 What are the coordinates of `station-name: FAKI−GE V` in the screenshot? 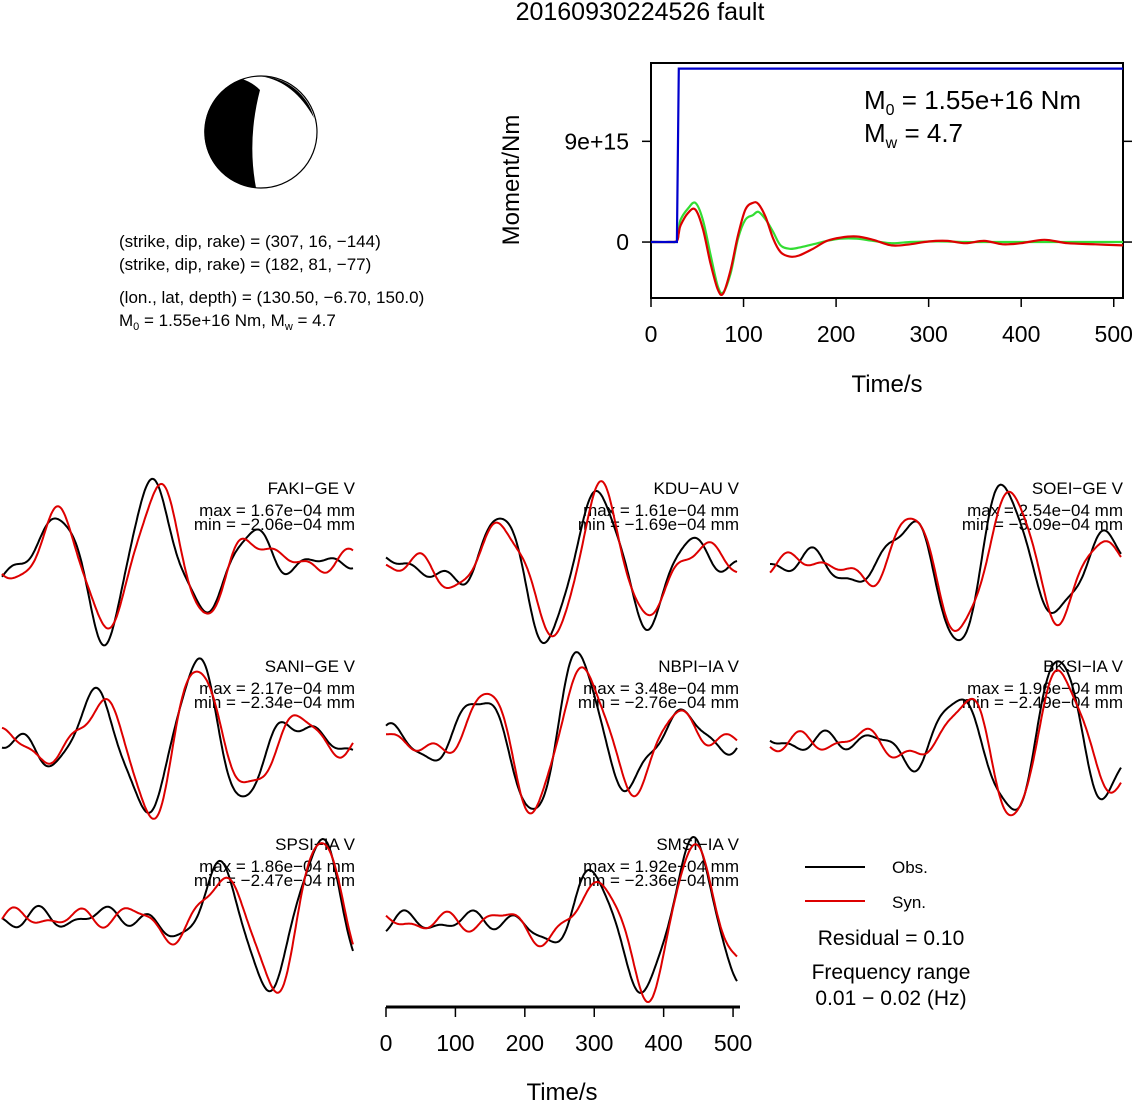 It's located at (312, 488).